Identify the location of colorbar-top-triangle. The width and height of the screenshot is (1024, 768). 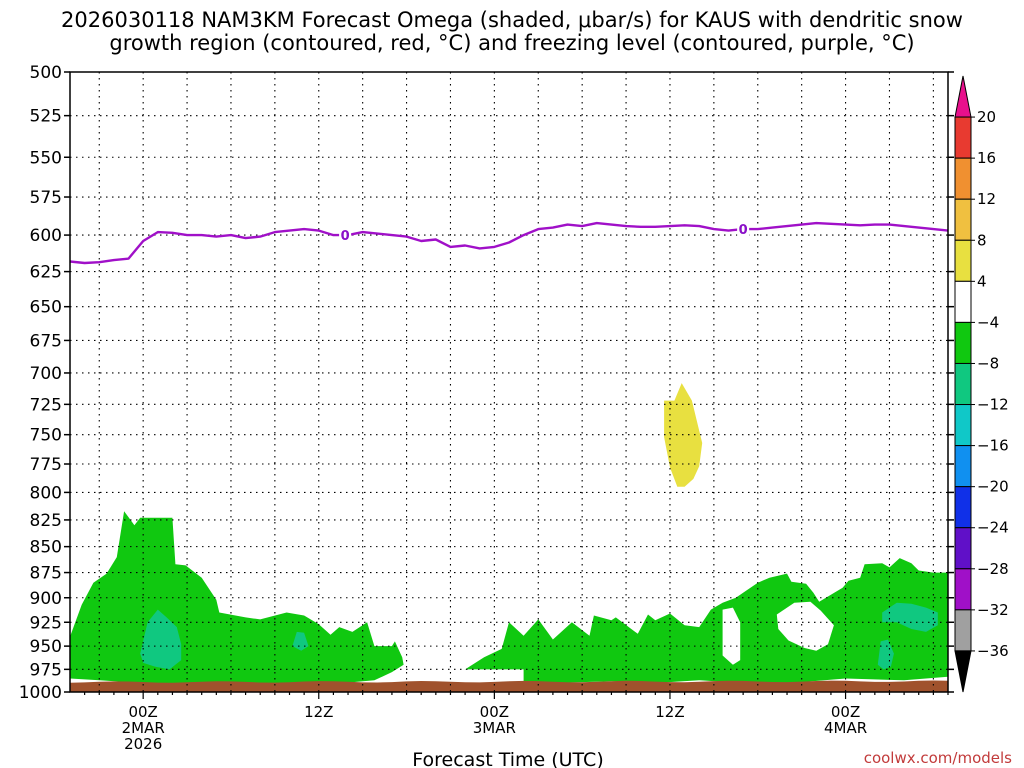
(963, 96).